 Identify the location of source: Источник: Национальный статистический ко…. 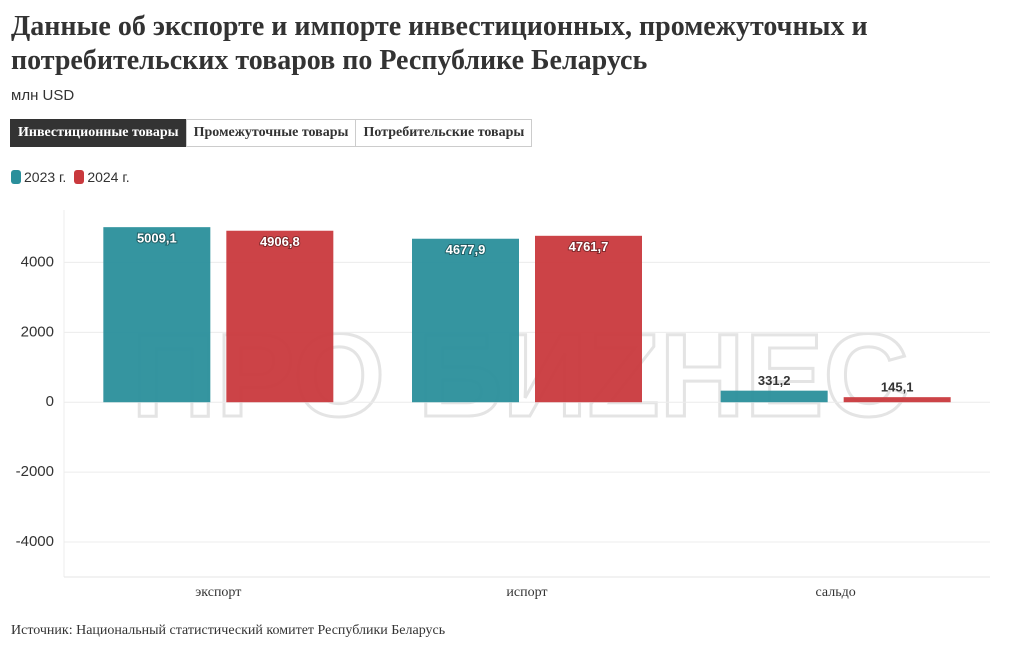
(228, 630).